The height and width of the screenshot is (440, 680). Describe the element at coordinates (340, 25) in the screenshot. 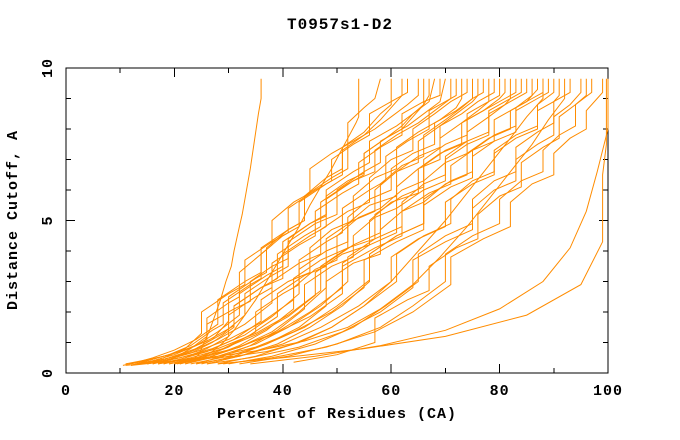

I see `chart-title: T0957s1-D2` at that location.